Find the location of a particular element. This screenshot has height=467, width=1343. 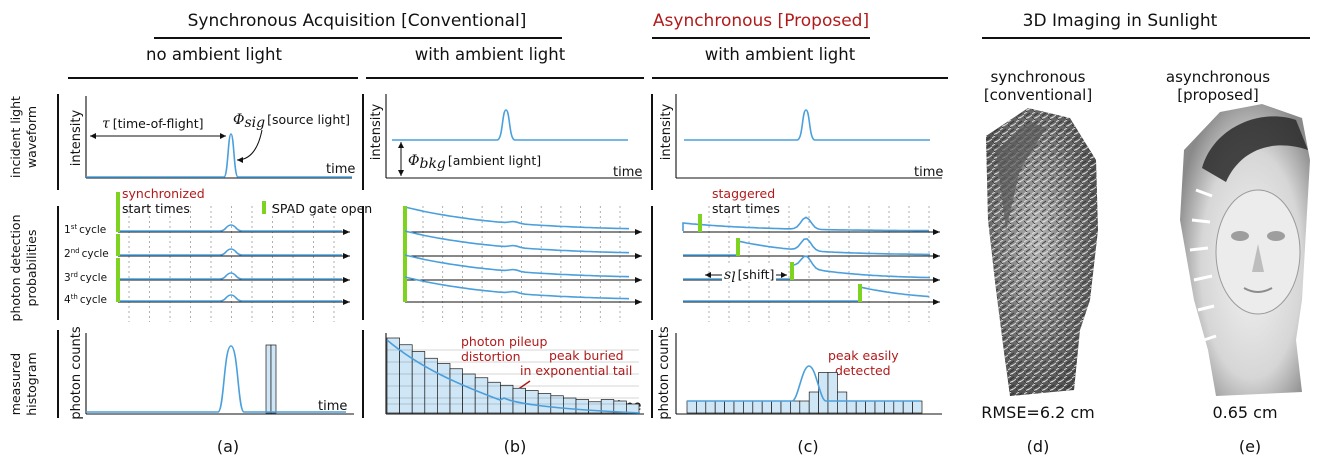

imaging-async-streaks is located at coordinates (1203, 265).